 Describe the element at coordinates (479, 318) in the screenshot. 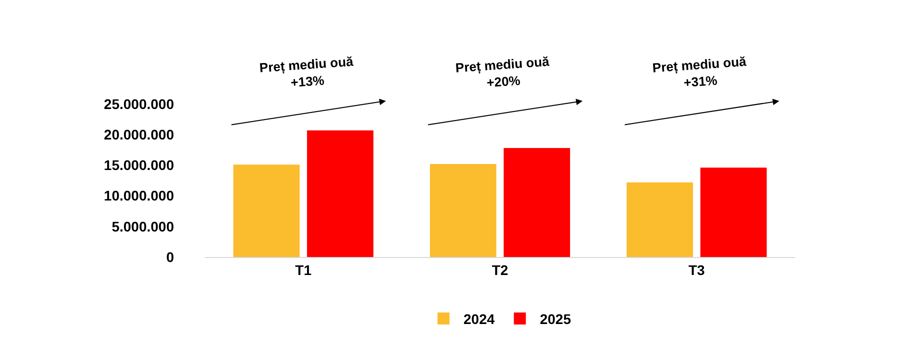

I see `legend-label: 2024` at that location.